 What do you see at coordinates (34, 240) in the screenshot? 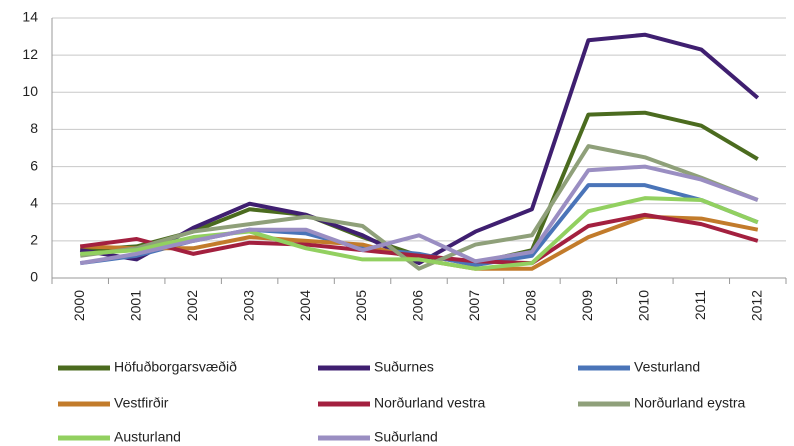
I see `y-tick-label: 2` at bounding box center [34, 240].